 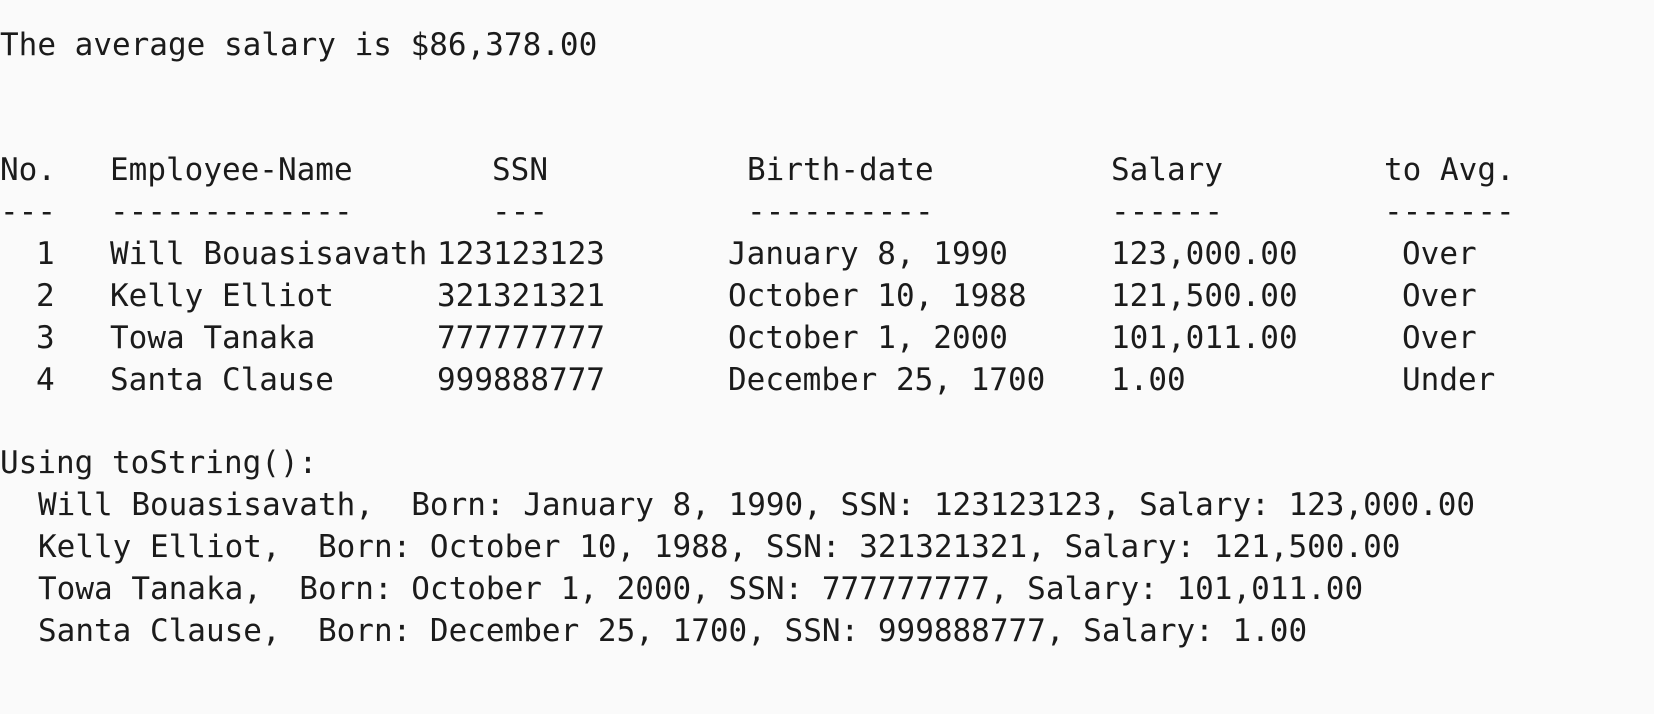 What do you see at coordinates (45, 380) in the screenshot?
I see `row-no: 4` at bounding box center [45, 380].